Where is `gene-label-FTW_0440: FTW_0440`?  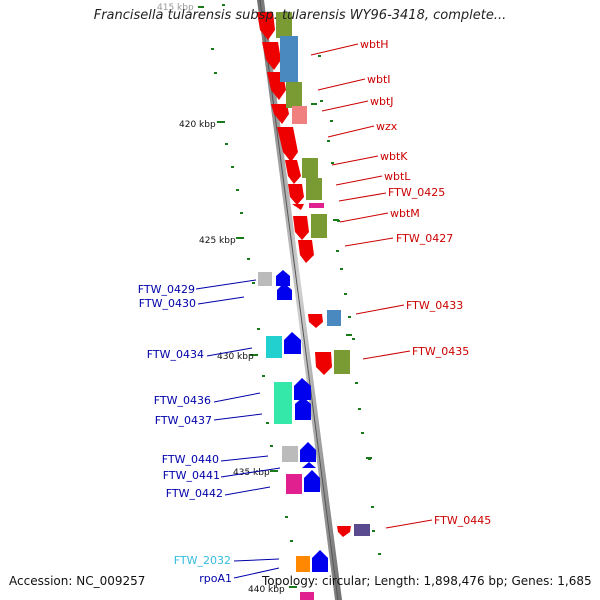
gene-label-FTW_0440: FTW_0440 is located at coordinates (190, 459).